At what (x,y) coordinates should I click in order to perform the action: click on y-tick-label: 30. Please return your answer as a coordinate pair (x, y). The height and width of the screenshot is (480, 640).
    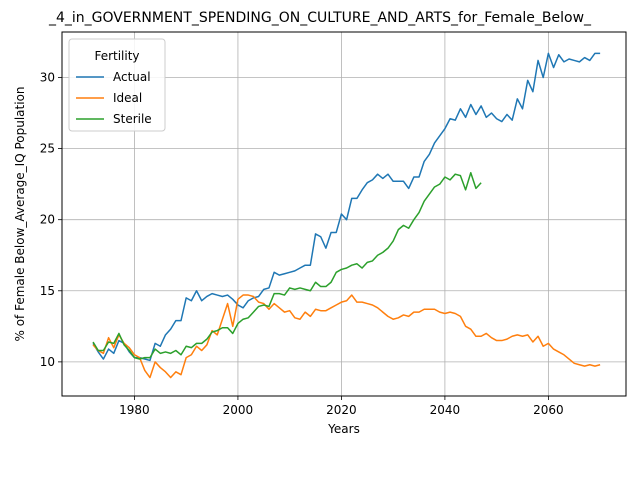
    Looking at the image, I should click on (47, 78).